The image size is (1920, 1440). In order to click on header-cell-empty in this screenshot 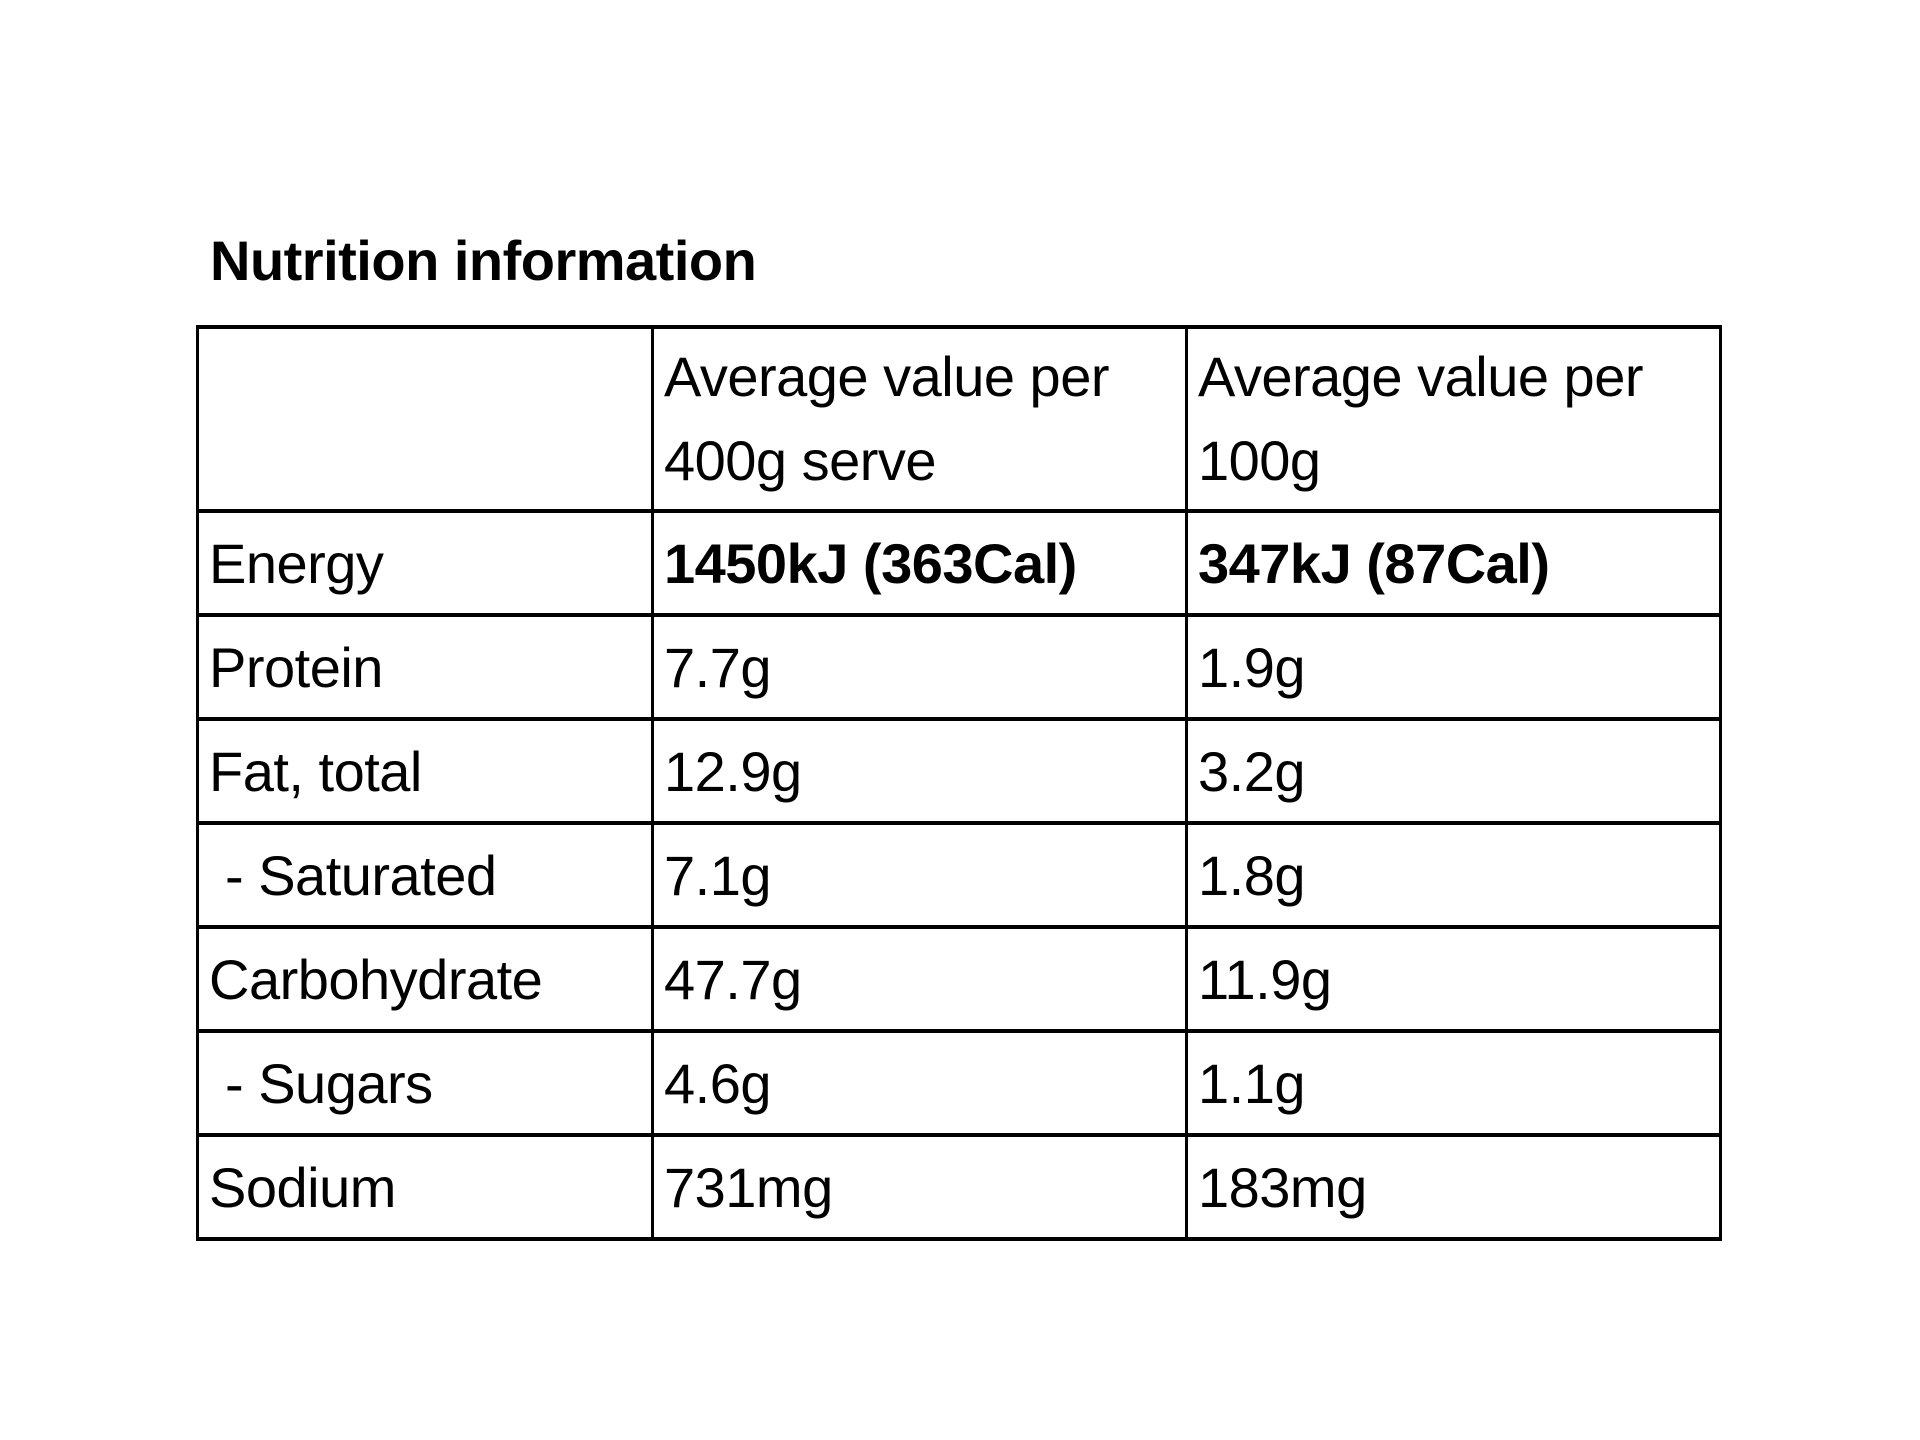, I will do `click(425, 419)`.